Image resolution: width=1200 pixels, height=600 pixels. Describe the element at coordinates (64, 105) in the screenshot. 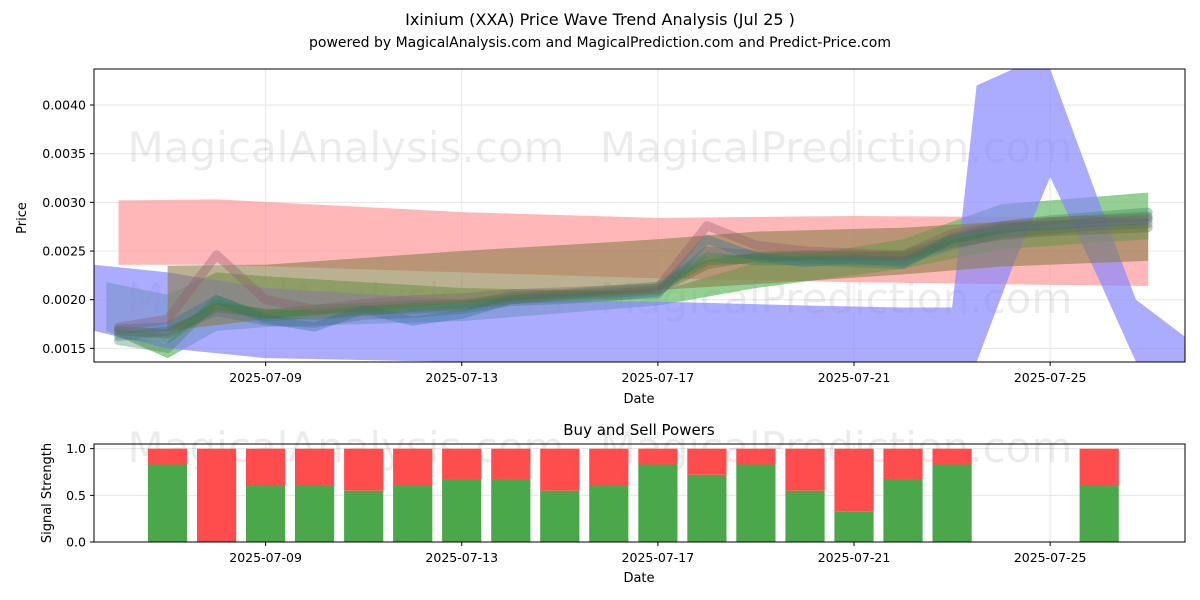

I see `price-y-tick-label: 0.0040` at that location.